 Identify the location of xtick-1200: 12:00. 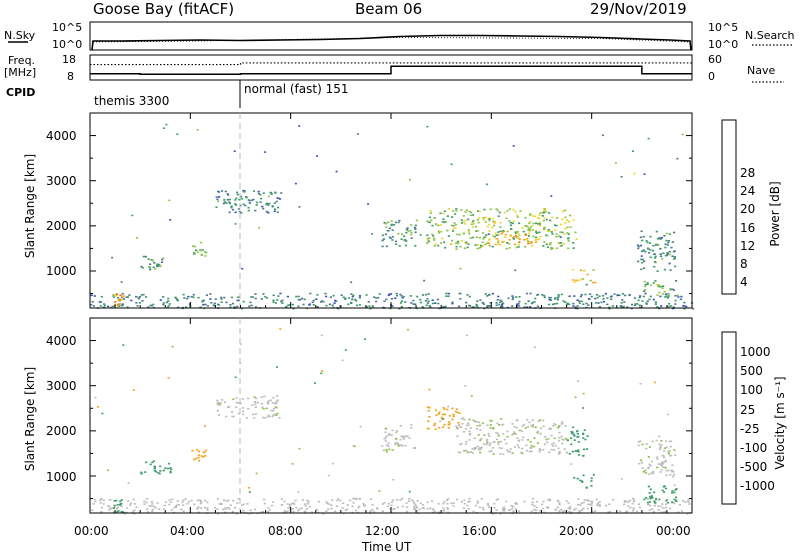
(382, 531).